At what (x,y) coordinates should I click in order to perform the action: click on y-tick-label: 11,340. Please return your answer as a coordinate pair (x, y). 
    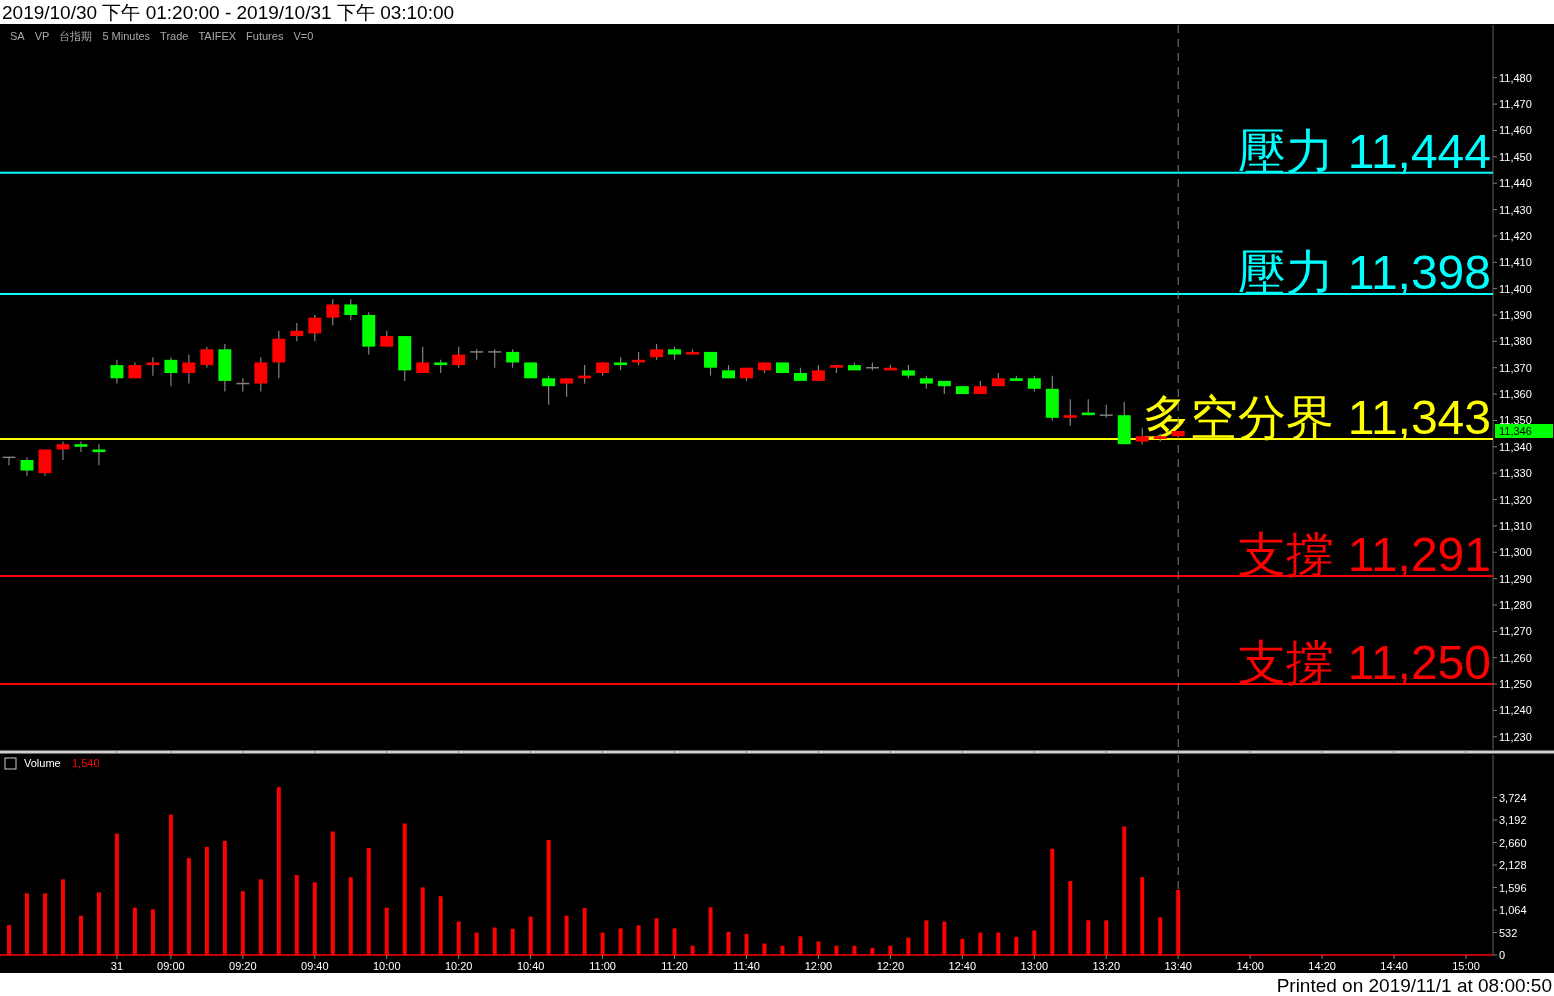
    Looking at the image, I should click on (1515, 446).